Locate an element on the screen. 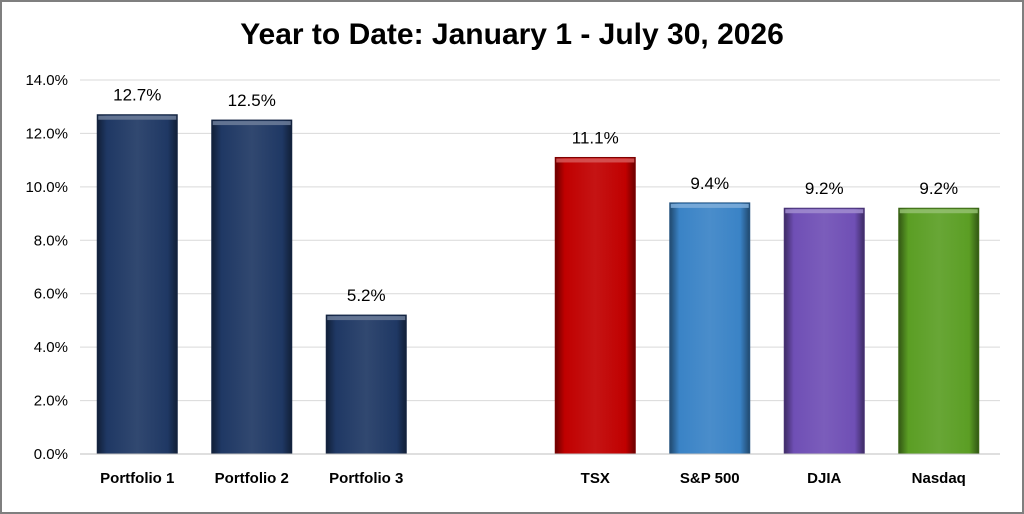  y-tick-label: 0.0% is located at coordinates (51, 454).